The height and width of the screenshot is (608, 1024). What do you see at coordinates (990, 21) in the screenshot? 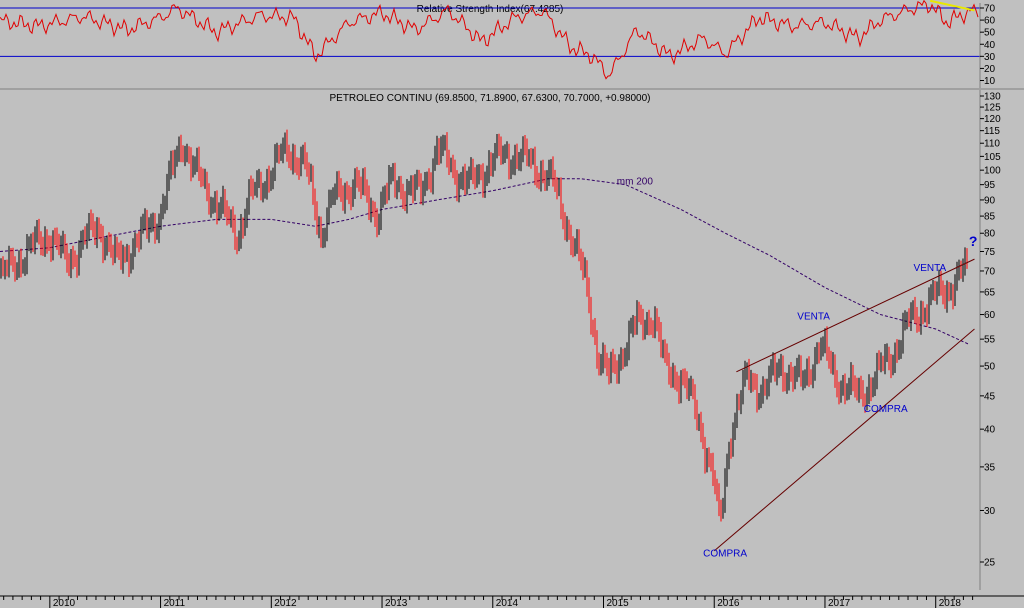
I see `rsi-tick-label-5: 60` at bounding box center [990, 21].